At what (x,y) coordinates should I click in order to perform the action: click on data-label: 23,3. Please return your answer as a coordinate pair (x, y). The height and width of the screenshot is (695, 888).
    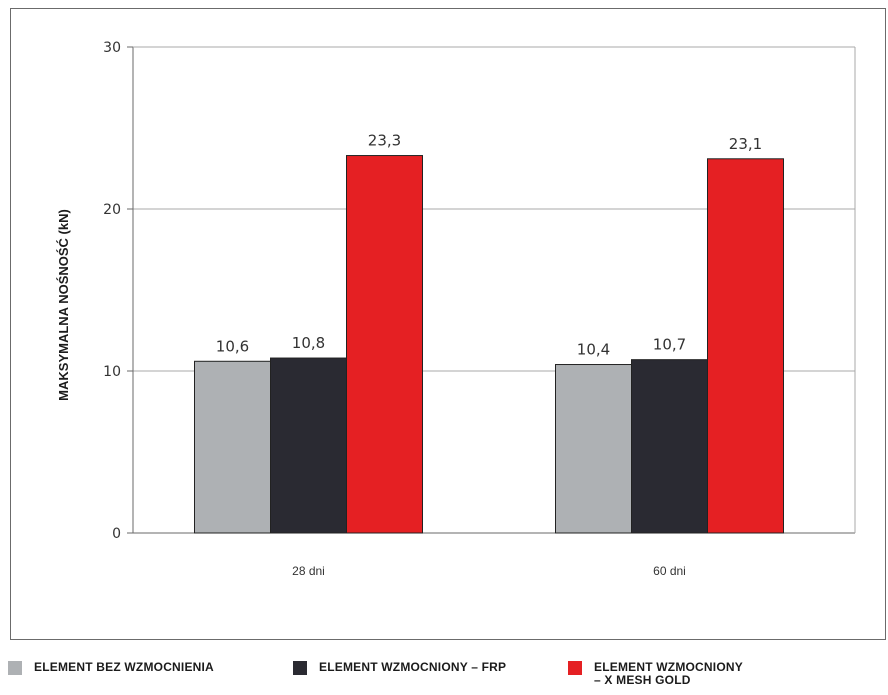
    Looking at the image, I should click on (384, 141).